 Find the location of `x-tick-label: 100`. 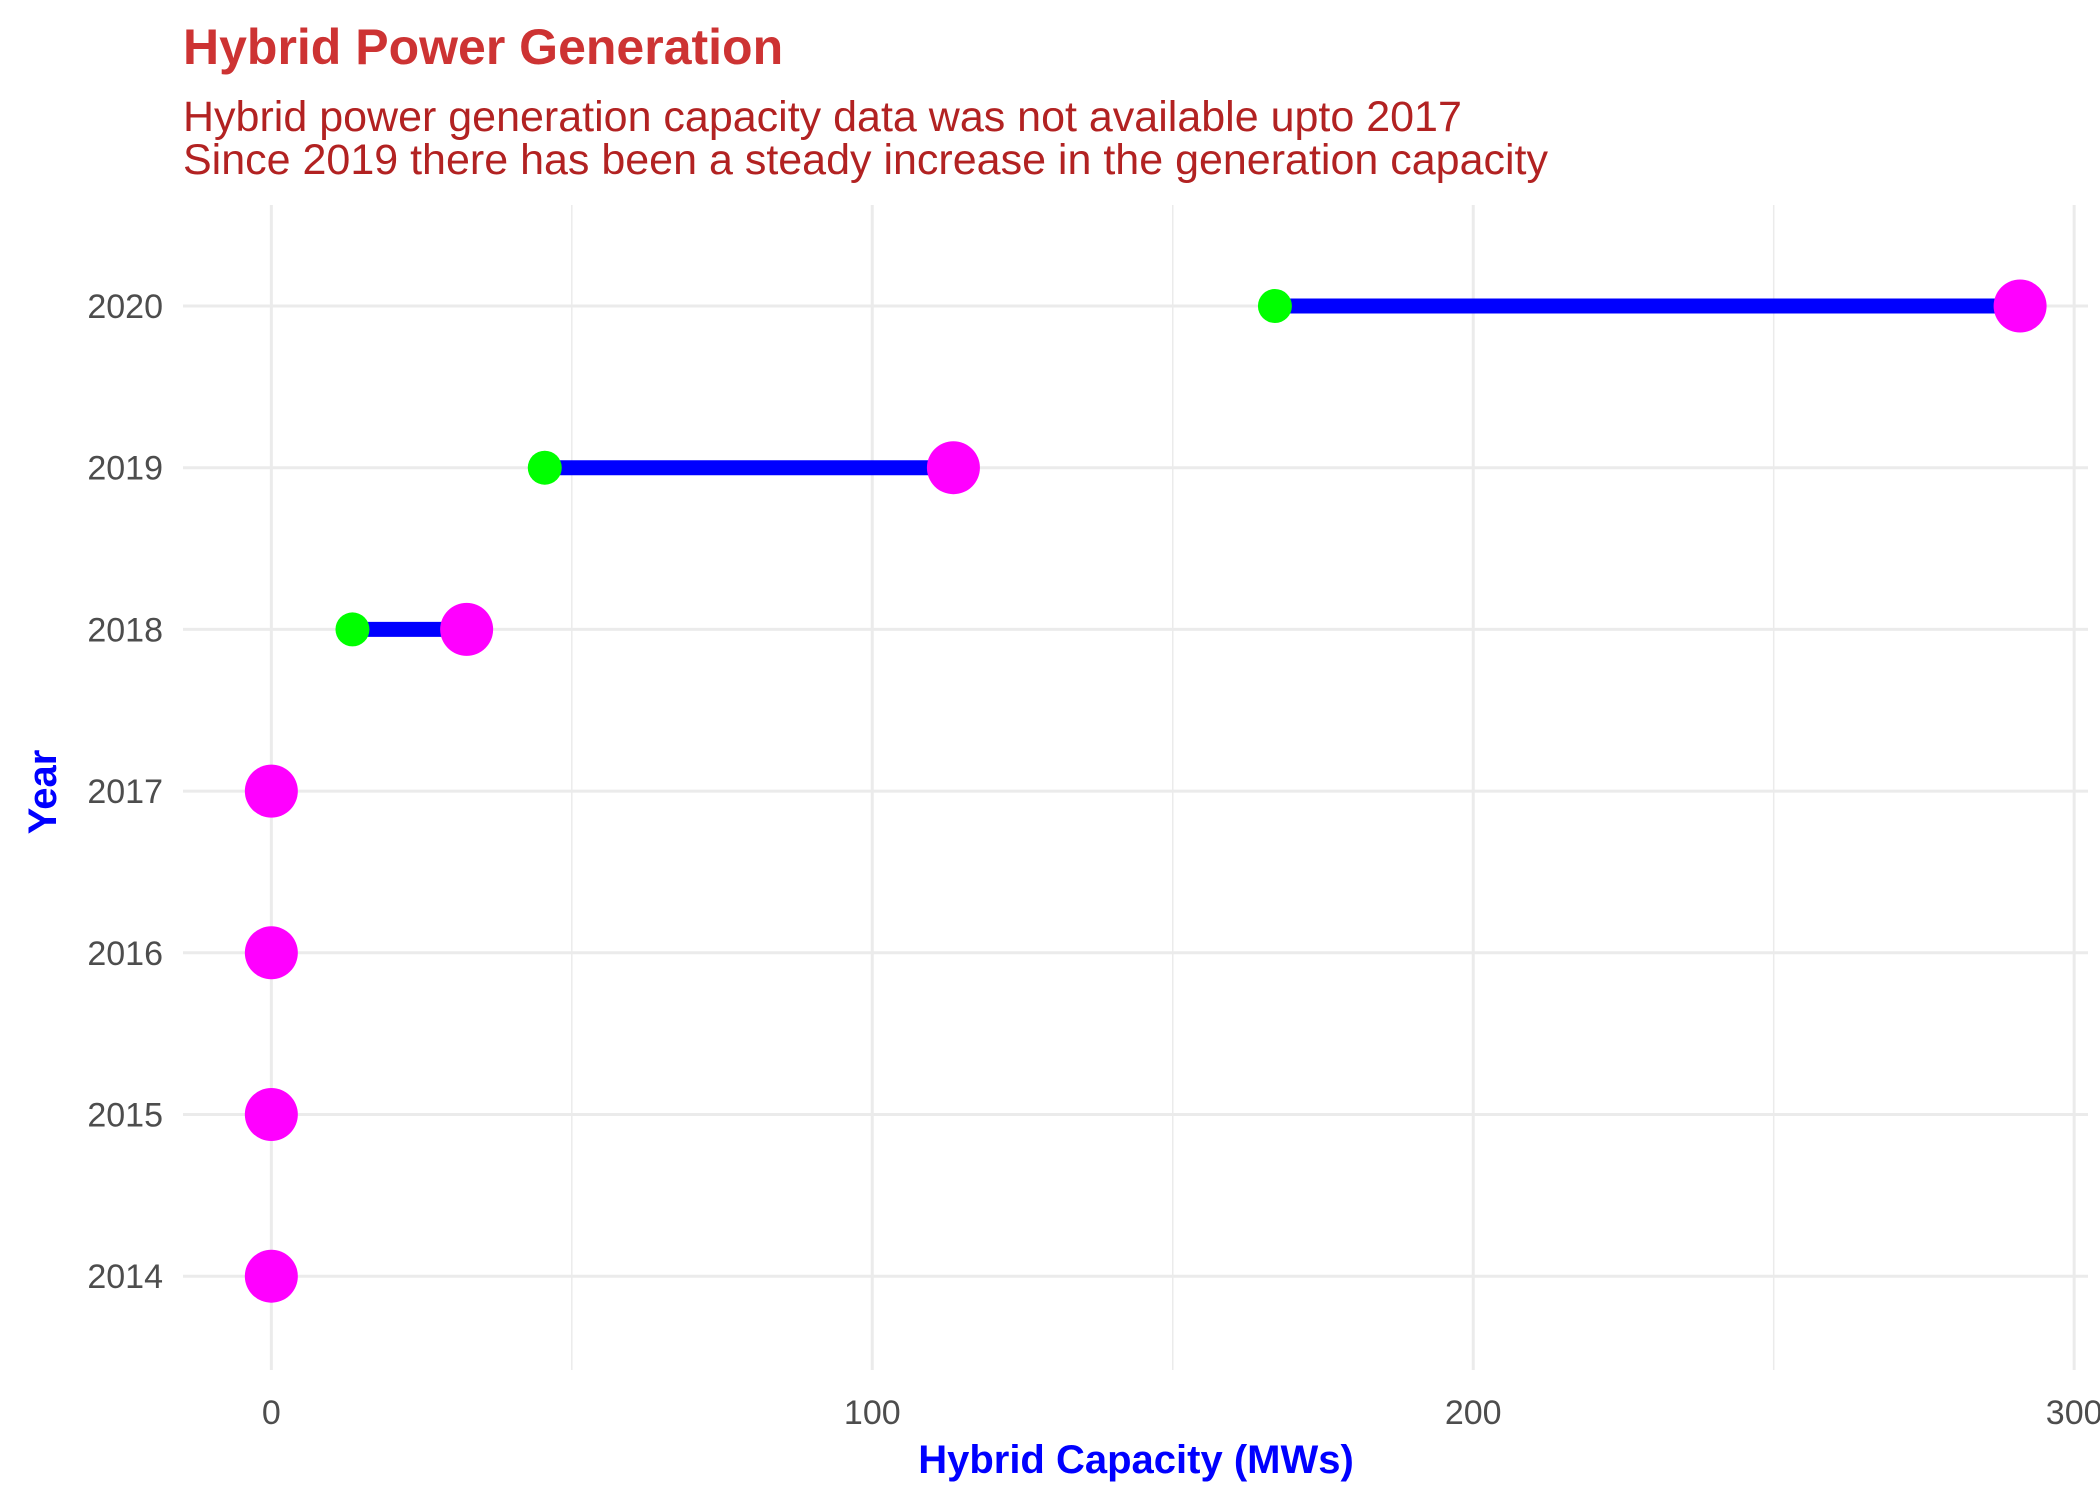

x-tick-label: 100 is located at coordinates (872, 1413).